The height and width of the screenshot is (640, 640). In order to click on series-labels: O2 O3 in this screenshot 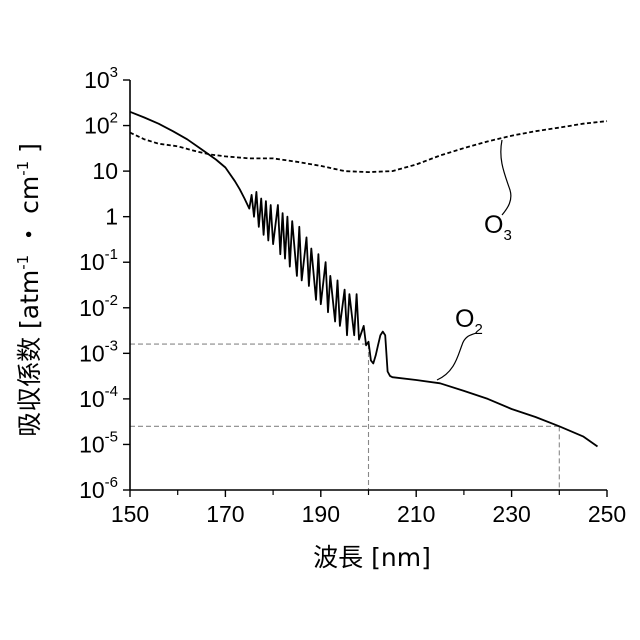, I will do `click(474, 260)`.